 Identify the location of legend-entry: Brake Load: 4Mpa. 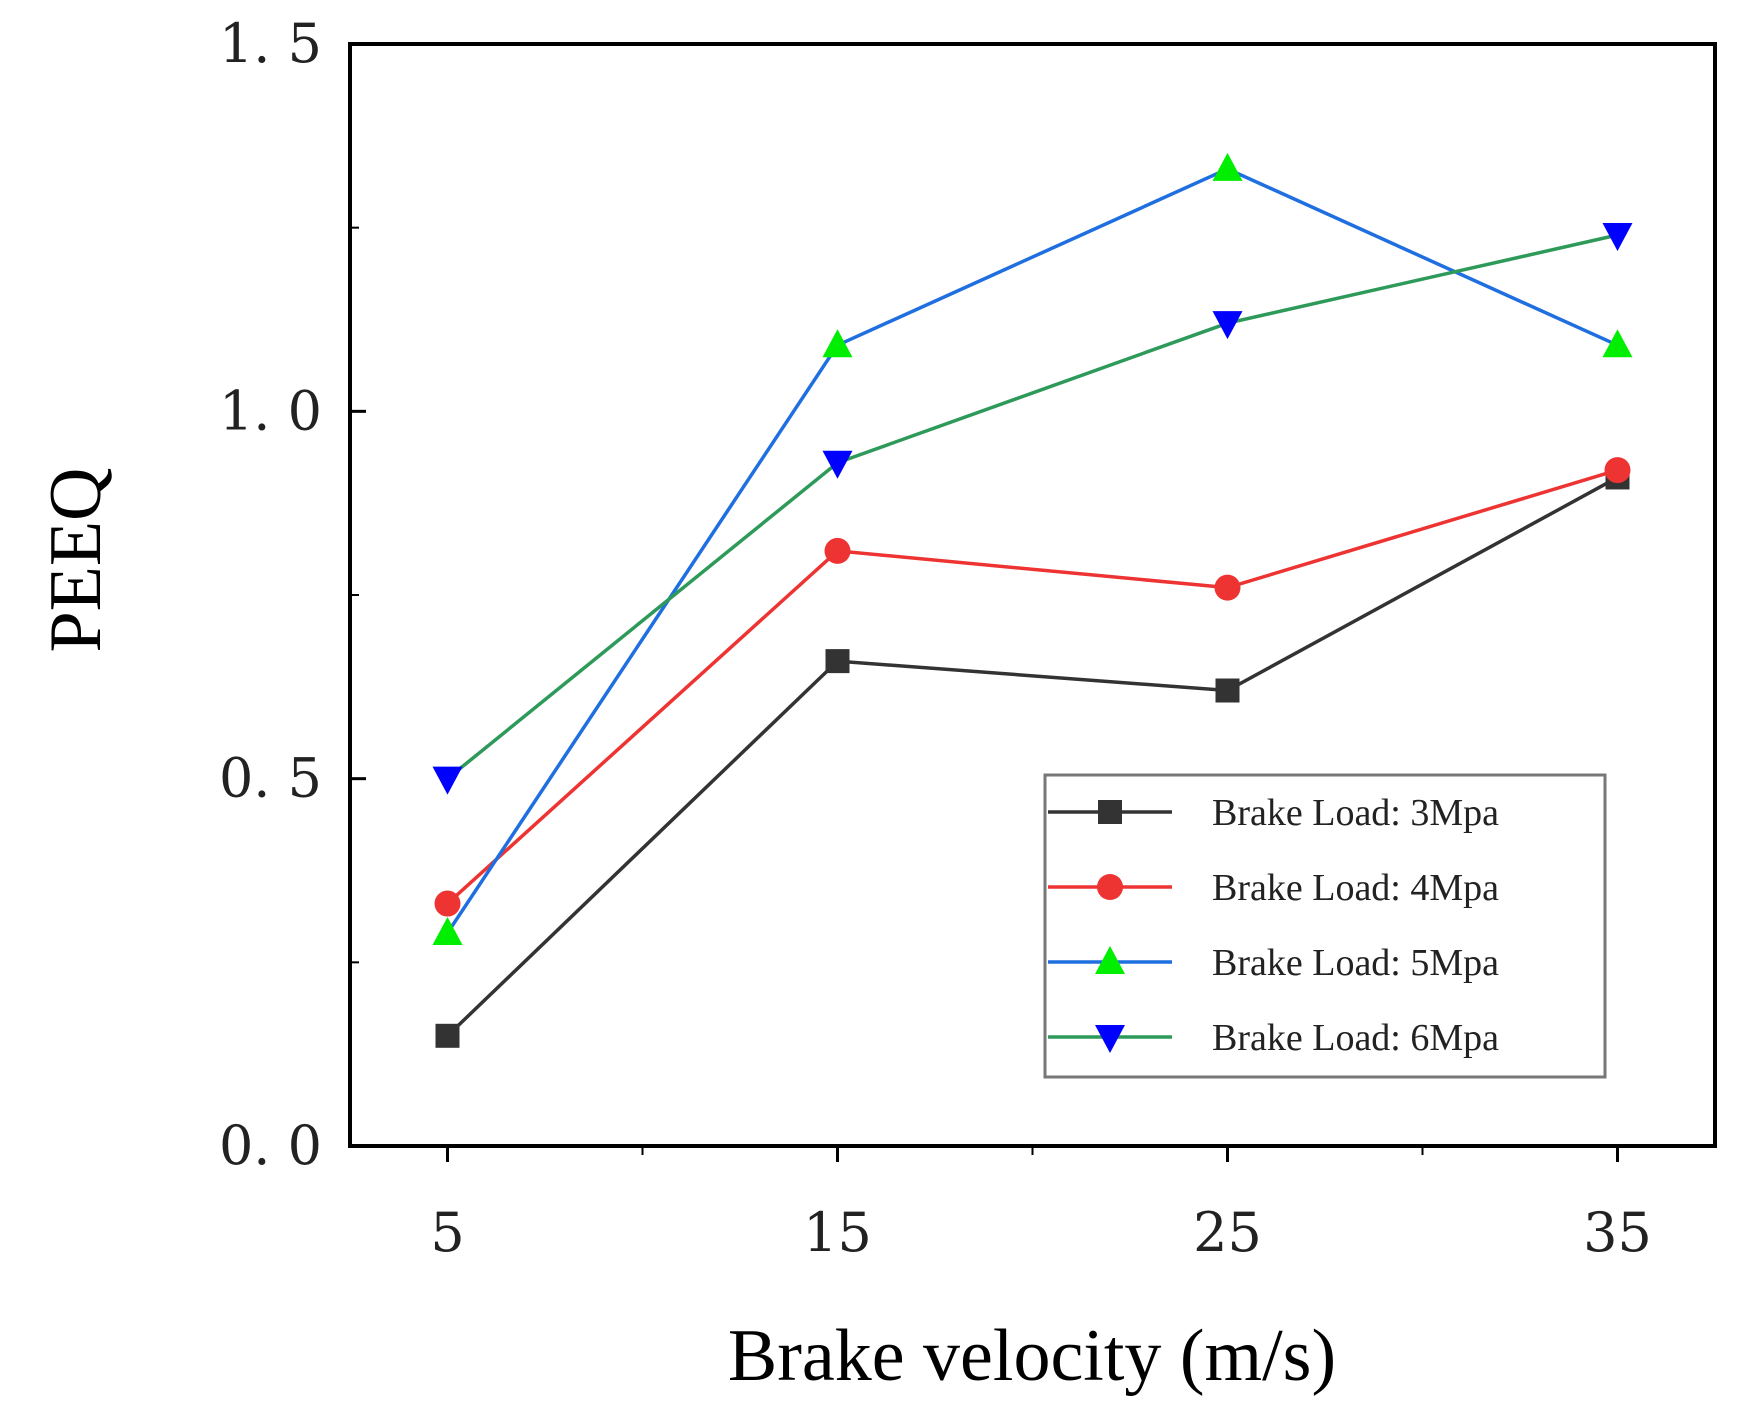
(1273, 888).